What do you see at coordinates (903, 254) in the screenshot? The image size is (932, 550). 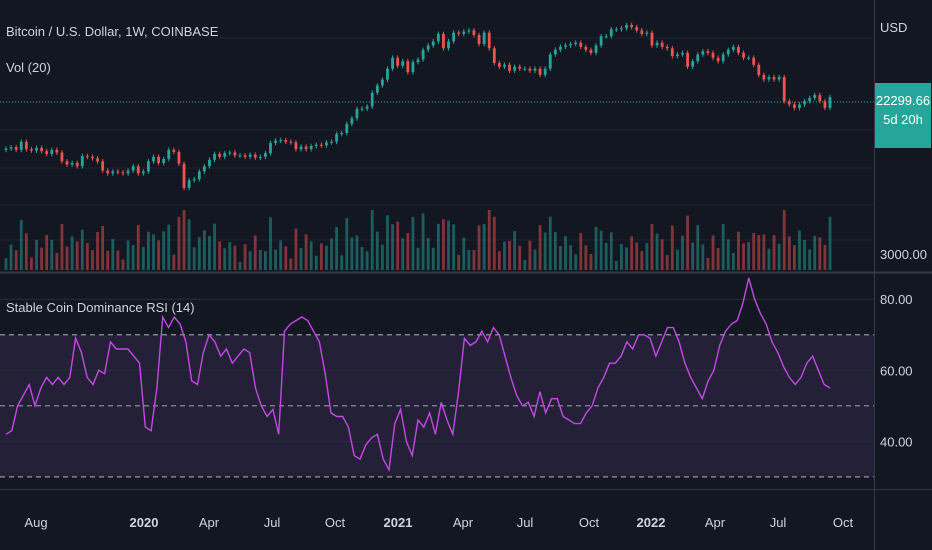 I see `volume-axis-tick: 3000.00` at bounding box center [903, 254].